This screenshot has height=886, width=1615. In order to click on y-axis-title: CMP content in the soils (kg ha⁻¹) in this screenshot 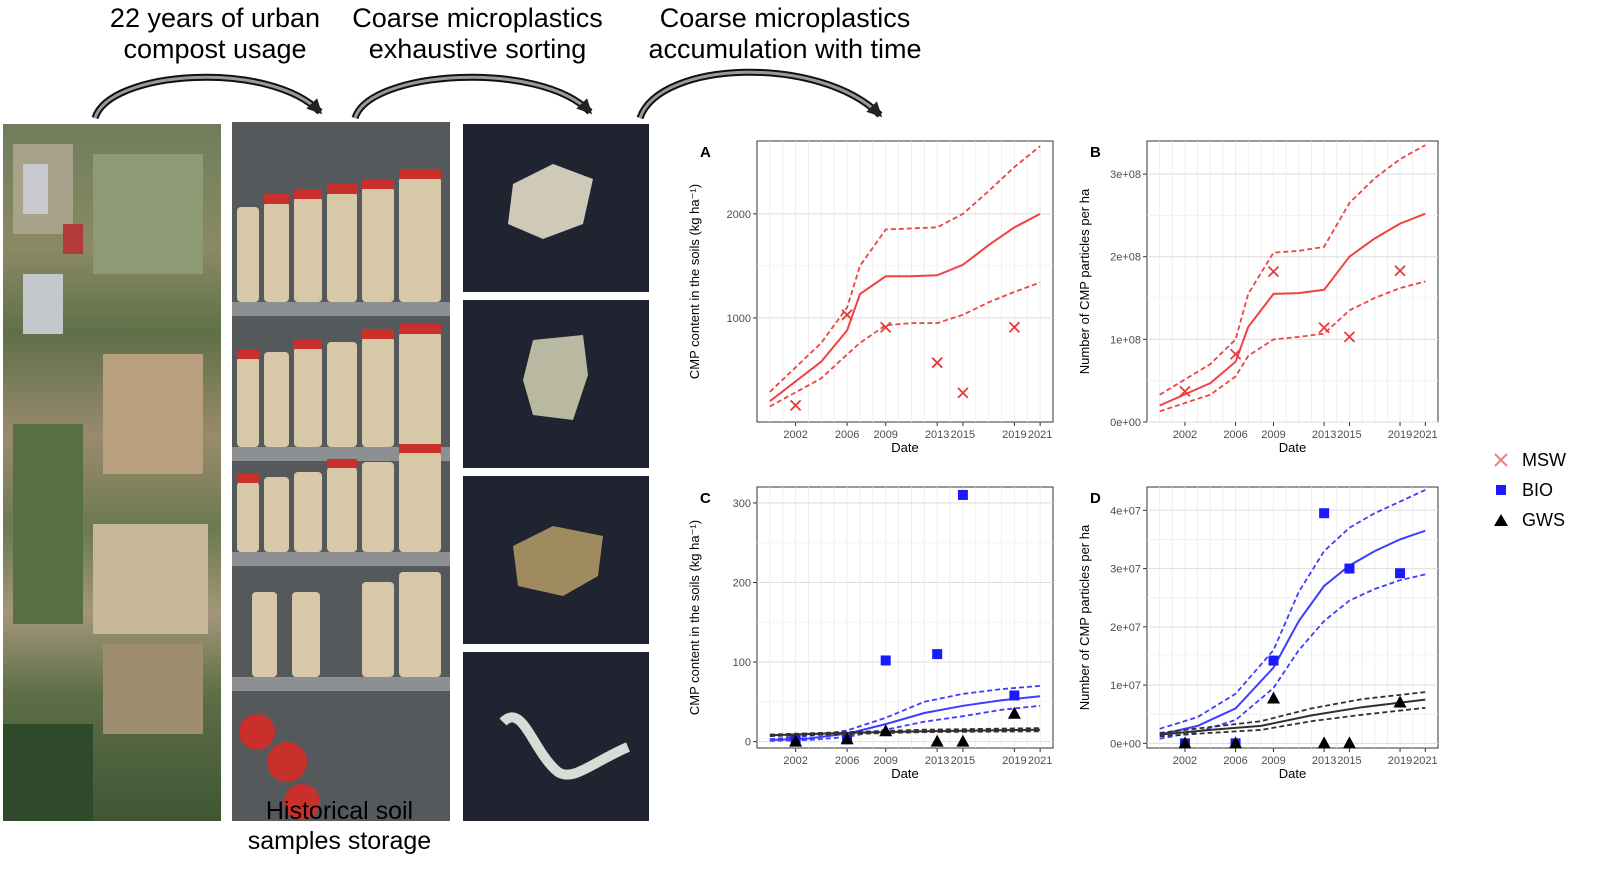, I will do `click(694, 617)`.